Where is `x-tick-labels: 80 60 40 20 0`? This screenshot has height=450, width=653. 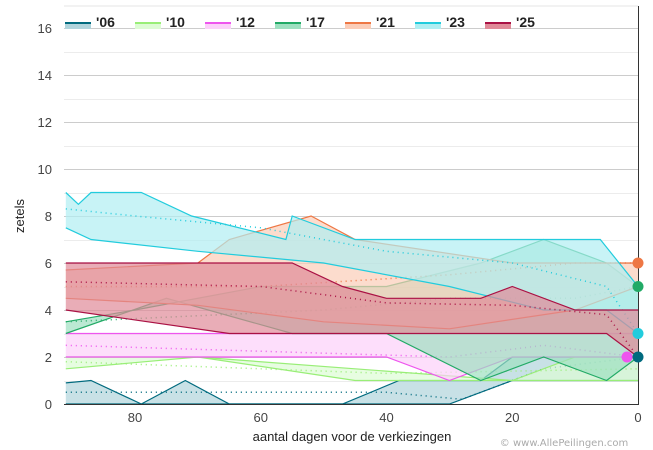 x-tick-labels: 80 60 40 20 0 is located at coordinates (385, 417).